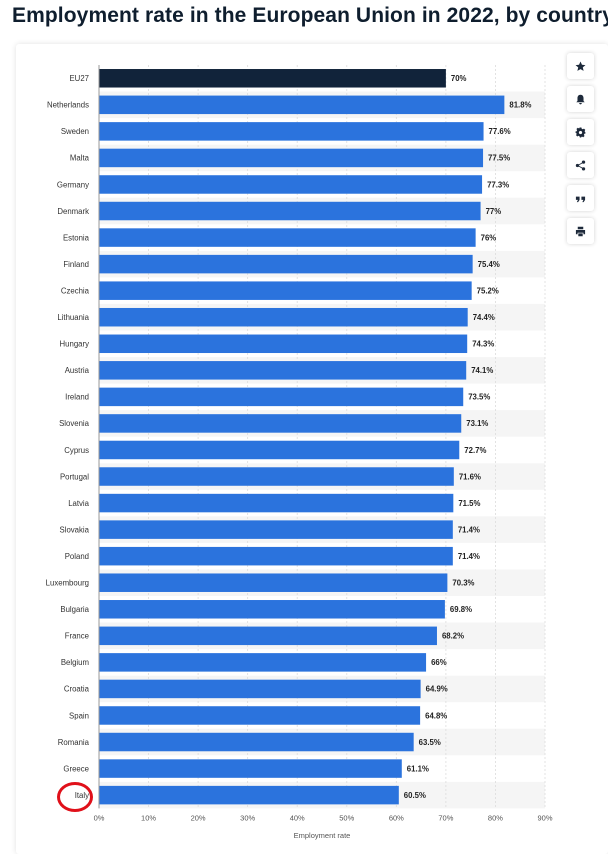 The width and height of the screenshot is (608, 854). I want to click on bar-austria, so click(283, 370).